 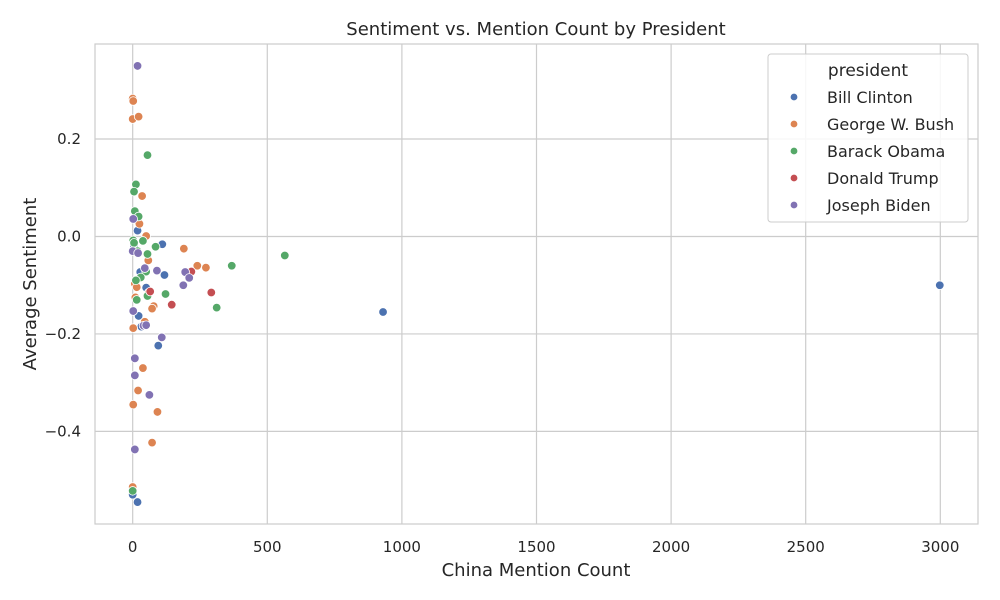 I want to click on x-tick-label: 1000, so click(x=402, y=547).